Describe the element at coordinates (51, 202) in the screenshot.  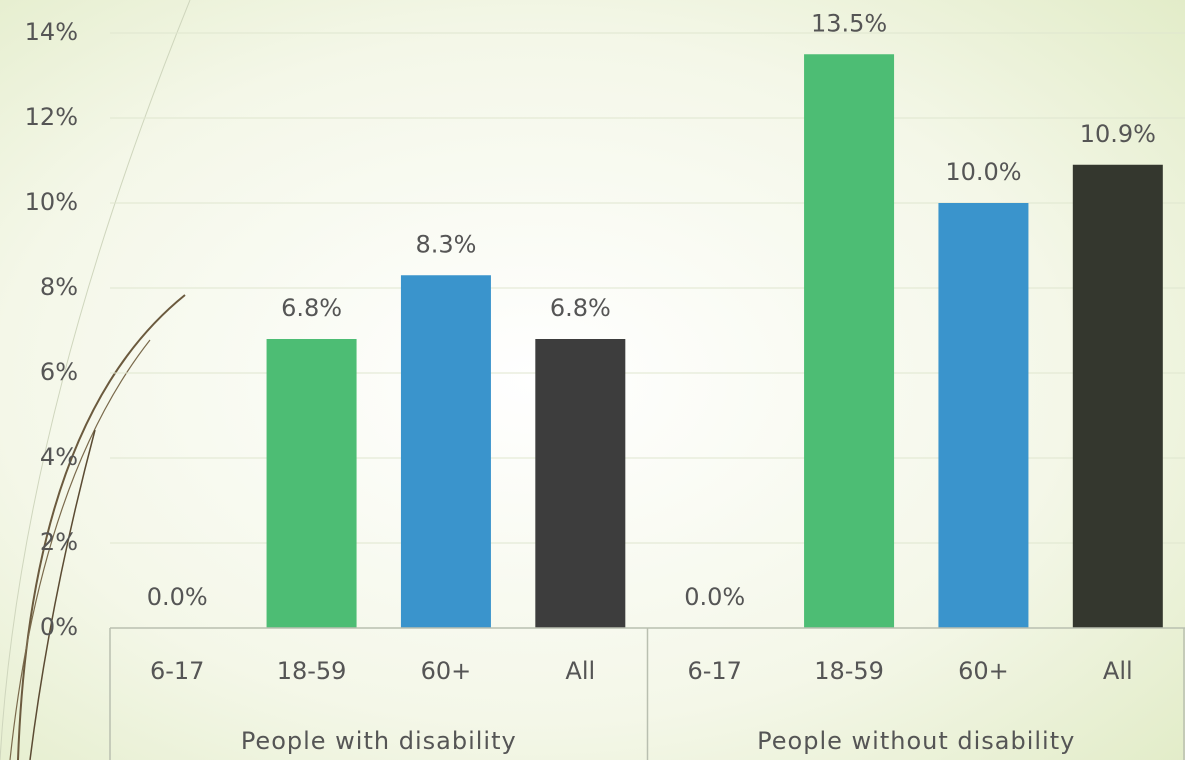
I see `y-tick-label: 10%` at that location.